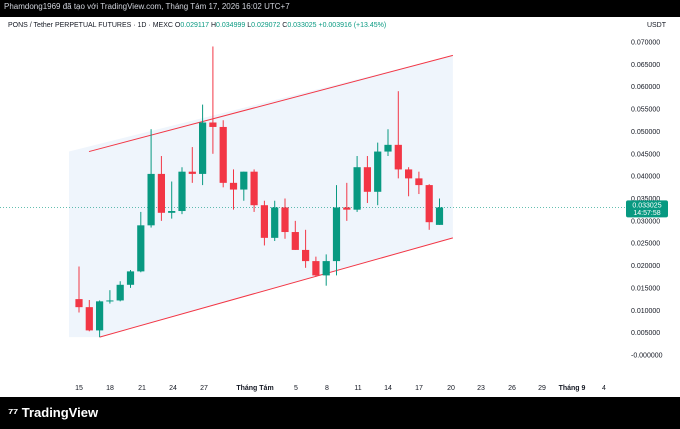  I want to click on y-tick-label: 0.070000, so click(645, 43).